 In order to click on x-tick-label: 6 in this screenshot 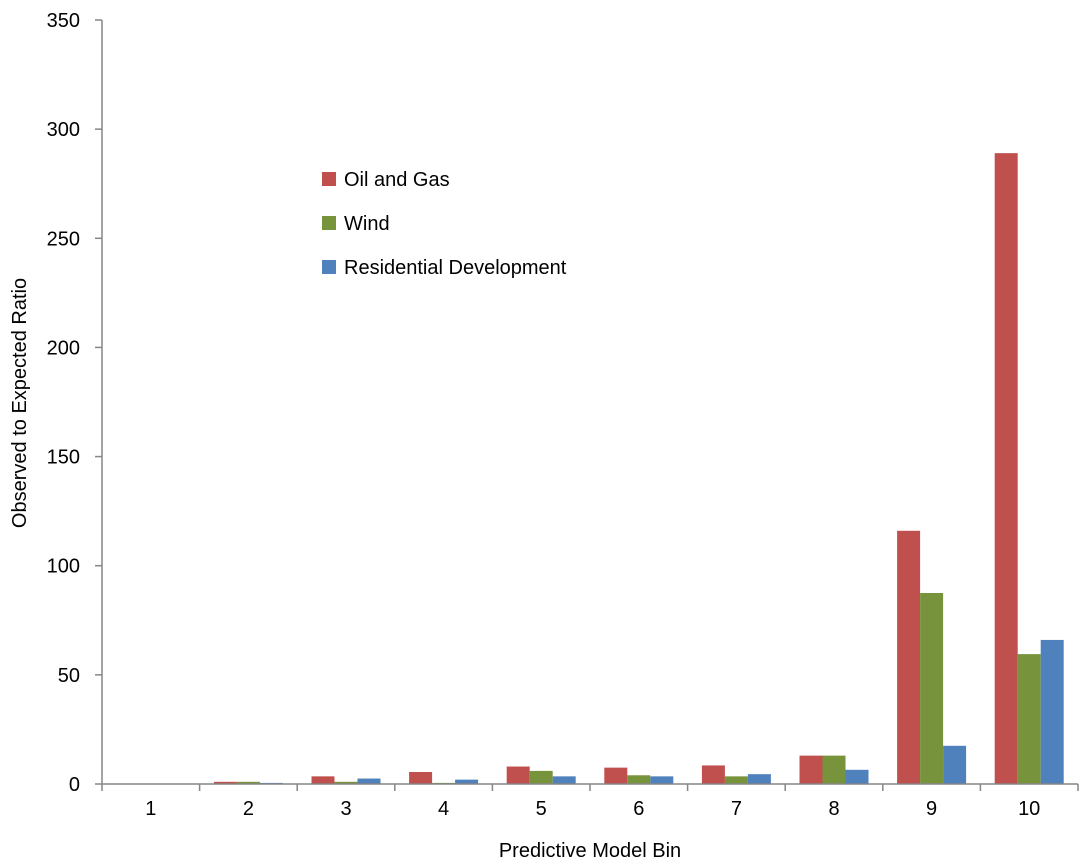, I will do `click(638, 809)`.